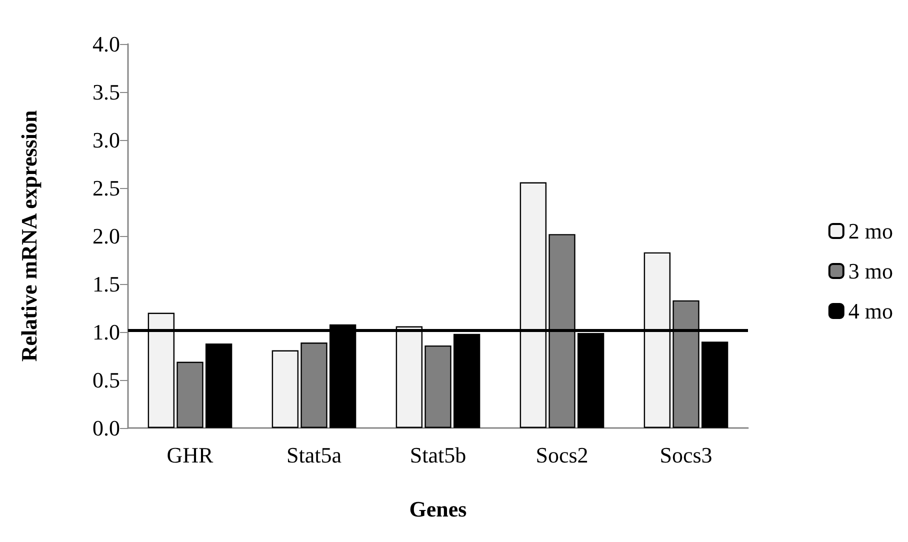  What do you see at coordinates (438, 509) in the screenshot?
I see `x-axis-title: Genes` at bounding box center [438, 509].